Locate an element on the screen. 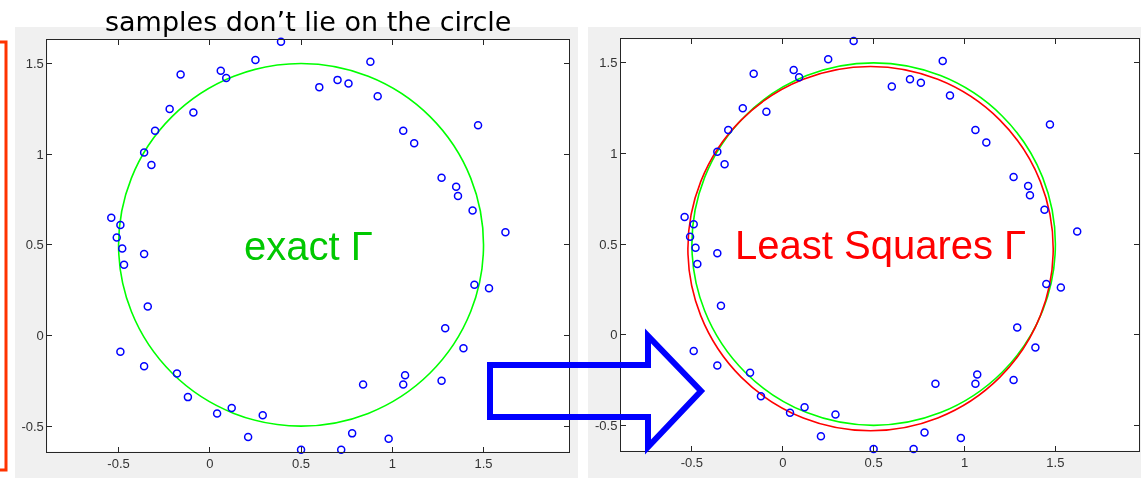  y-tick-label: 1 is located at coordinates (40, 154).